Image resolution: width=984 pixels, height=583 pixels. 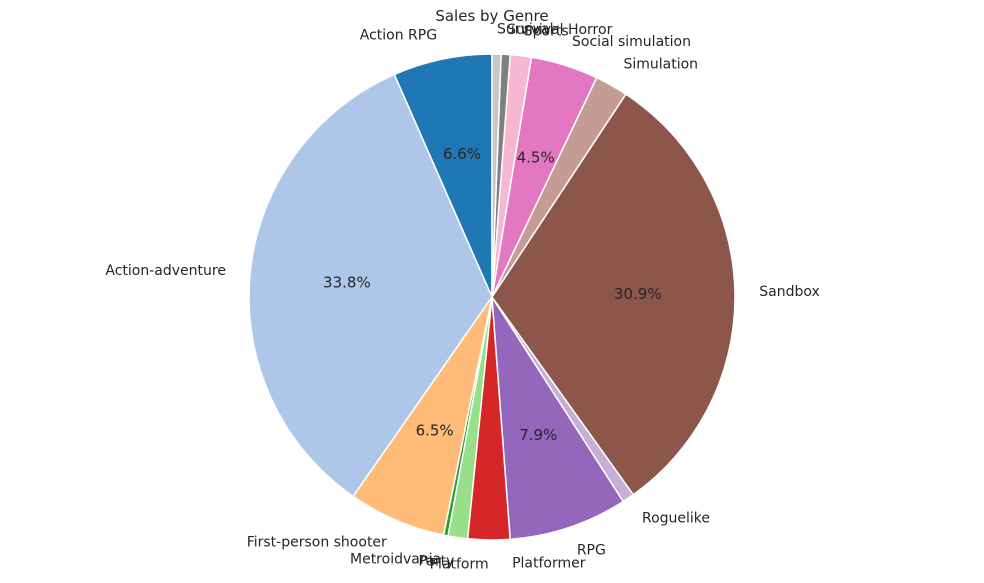 What do you see at coordinates (398, 35) in the screenshot?
I see `slice-label-action-rpg: Action RPG` at bounding box center [398, 35].